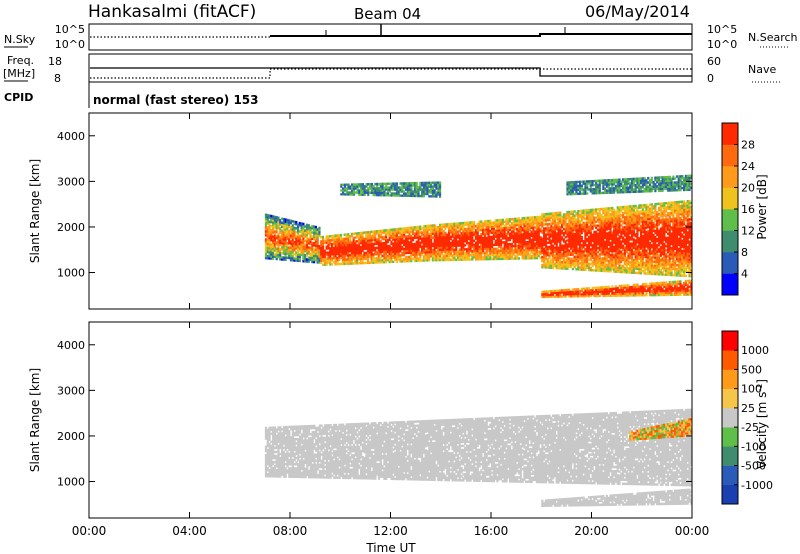 This screenshot has width=800, height=554. I want to click on nsky-trace, so click(481, 35).